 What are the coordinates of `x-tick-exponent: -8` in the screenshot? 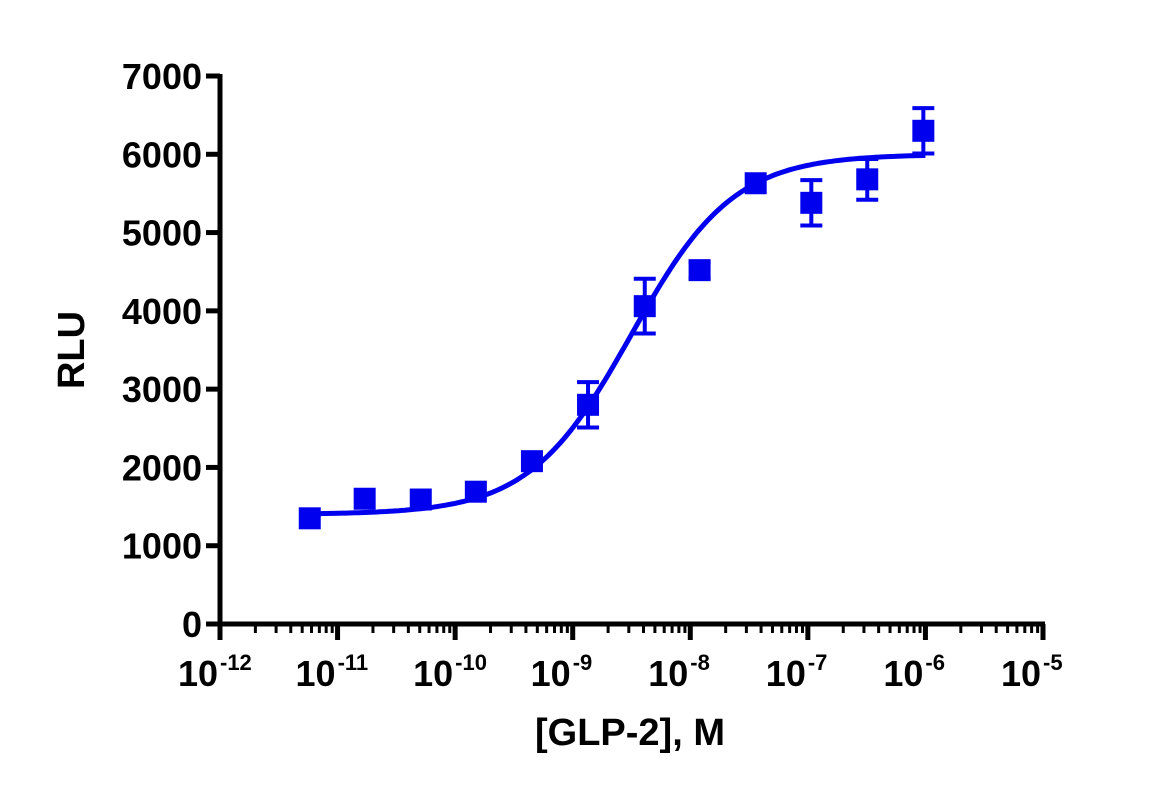 It's located at (700, 662).